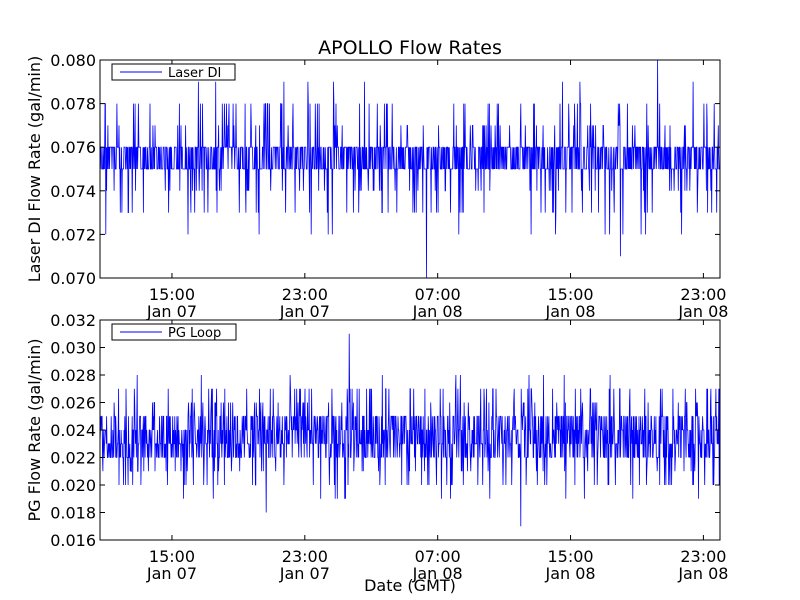 The height and width of the screenshot is (600, 800). I want to click on pg-loop-y-tick-label: 0.022, so click(73, 458).